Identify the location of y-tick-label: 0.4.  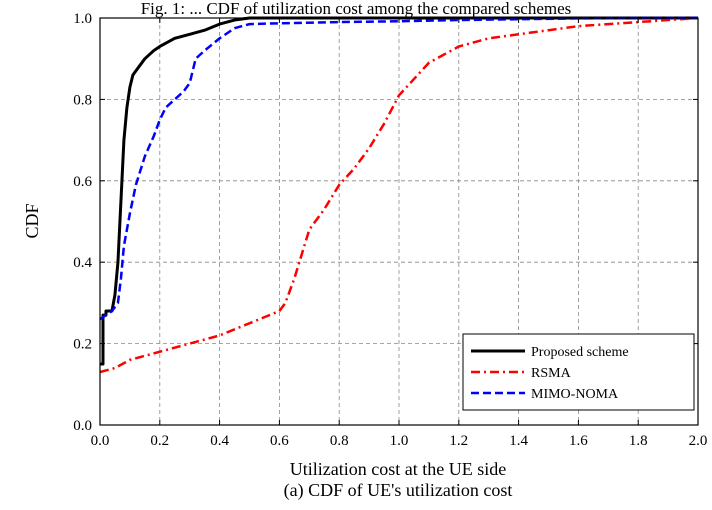
(82, 263).